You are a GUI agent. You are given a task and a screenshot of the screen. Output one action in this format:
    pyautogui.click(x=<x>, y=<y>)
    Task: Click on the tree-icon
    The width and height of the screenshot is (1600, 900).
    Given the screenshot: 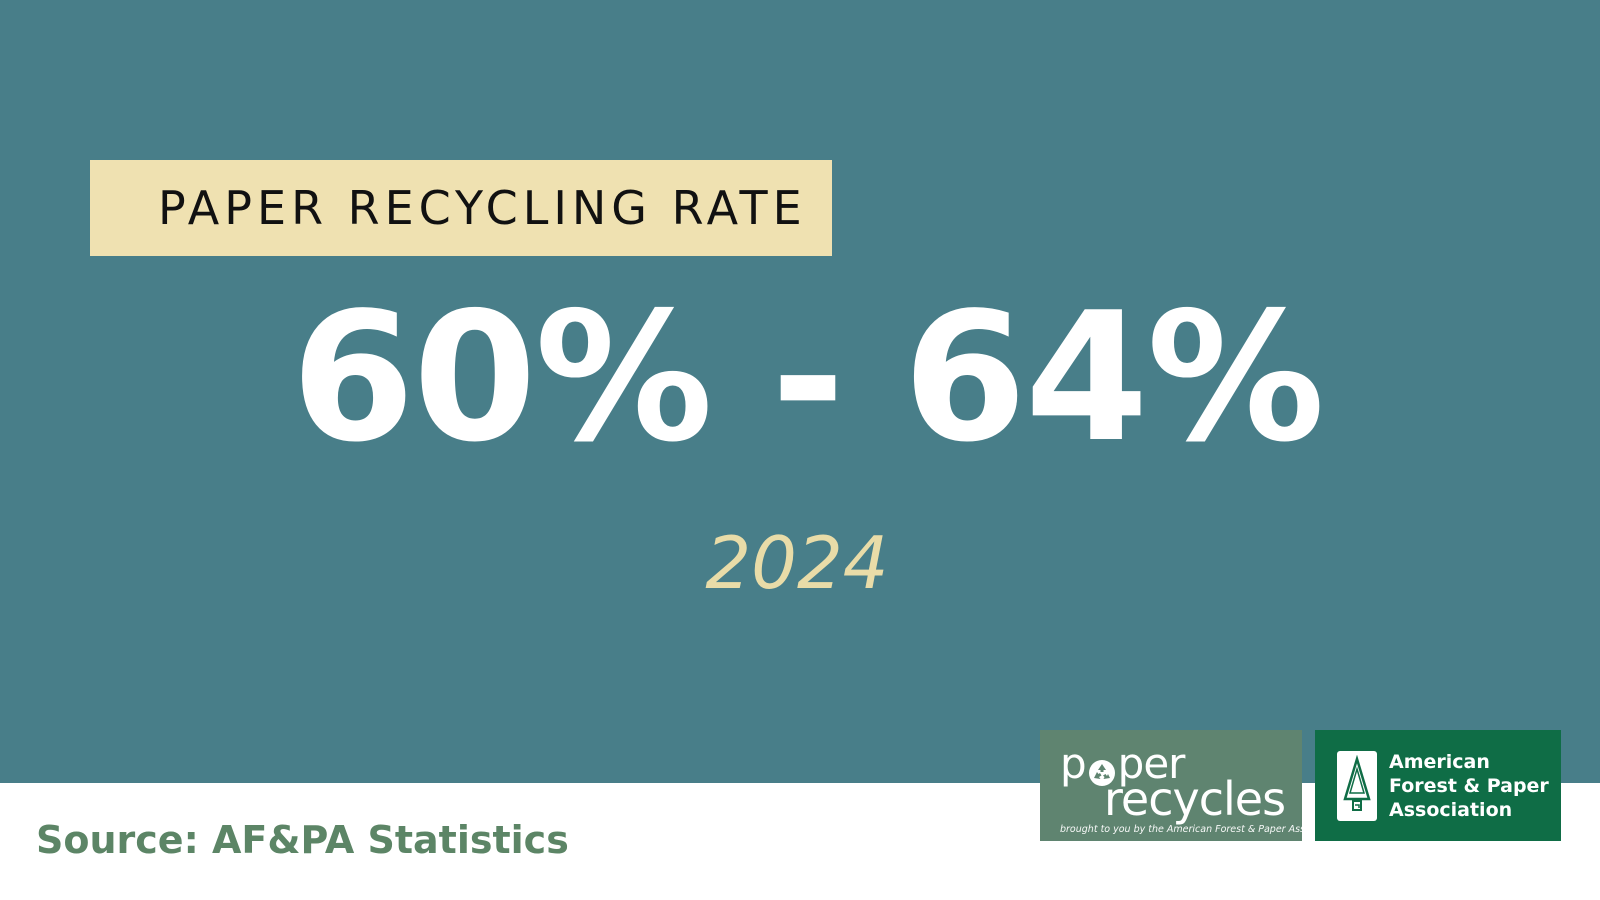 What is the action you would take?
    pyautogui.click(x=1357, y=785)
    